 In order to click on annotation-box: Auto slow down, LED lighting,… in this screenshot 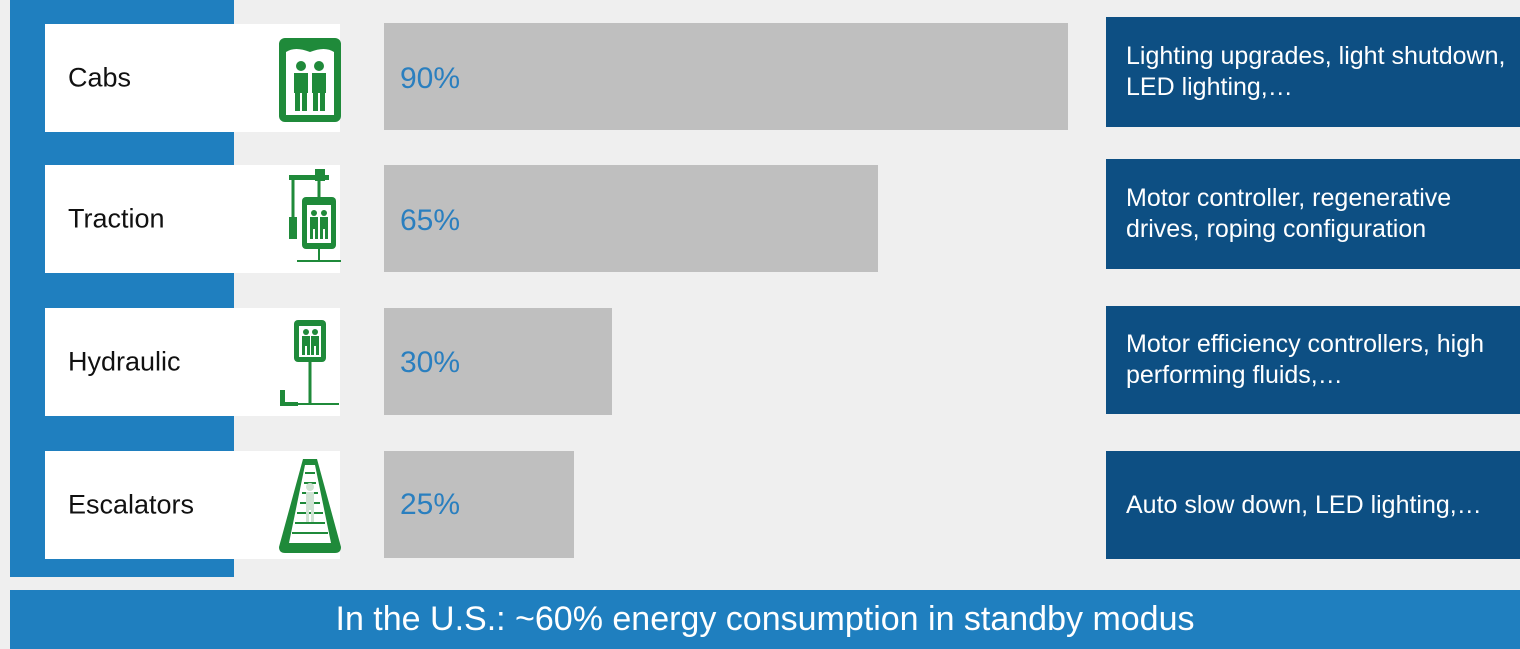, I will do `click(1313, 505)`.